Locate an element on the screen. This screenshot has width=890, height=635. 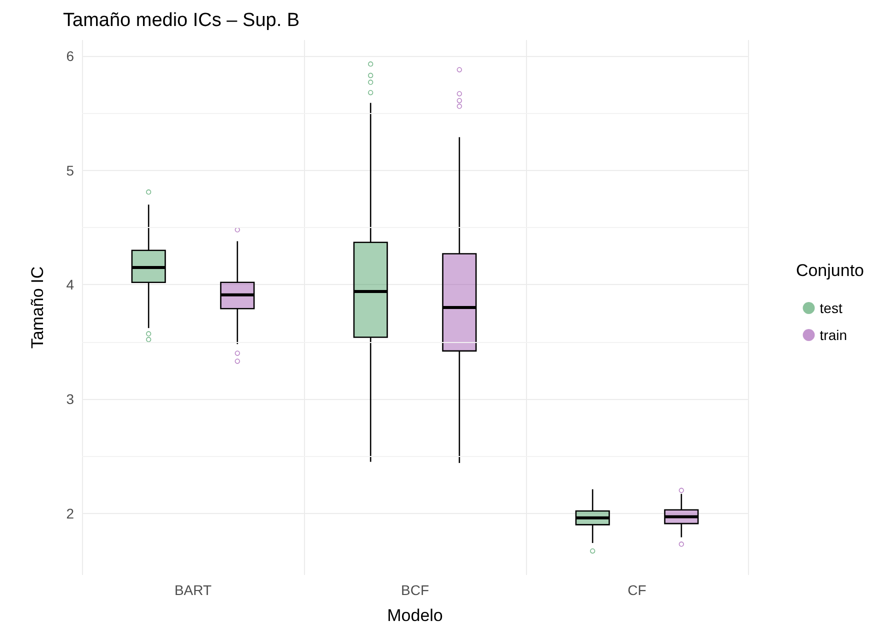
legend-label: train is located at coordinates (833, 335).